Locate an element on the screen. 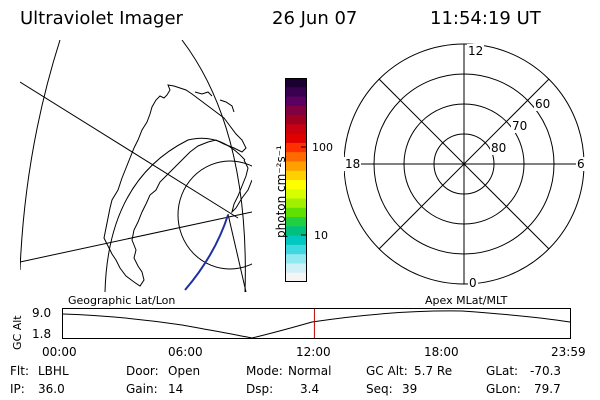 The image size is (600, 400). gcalt-tick-min: 1.8 is located at coordinates (42, 334).